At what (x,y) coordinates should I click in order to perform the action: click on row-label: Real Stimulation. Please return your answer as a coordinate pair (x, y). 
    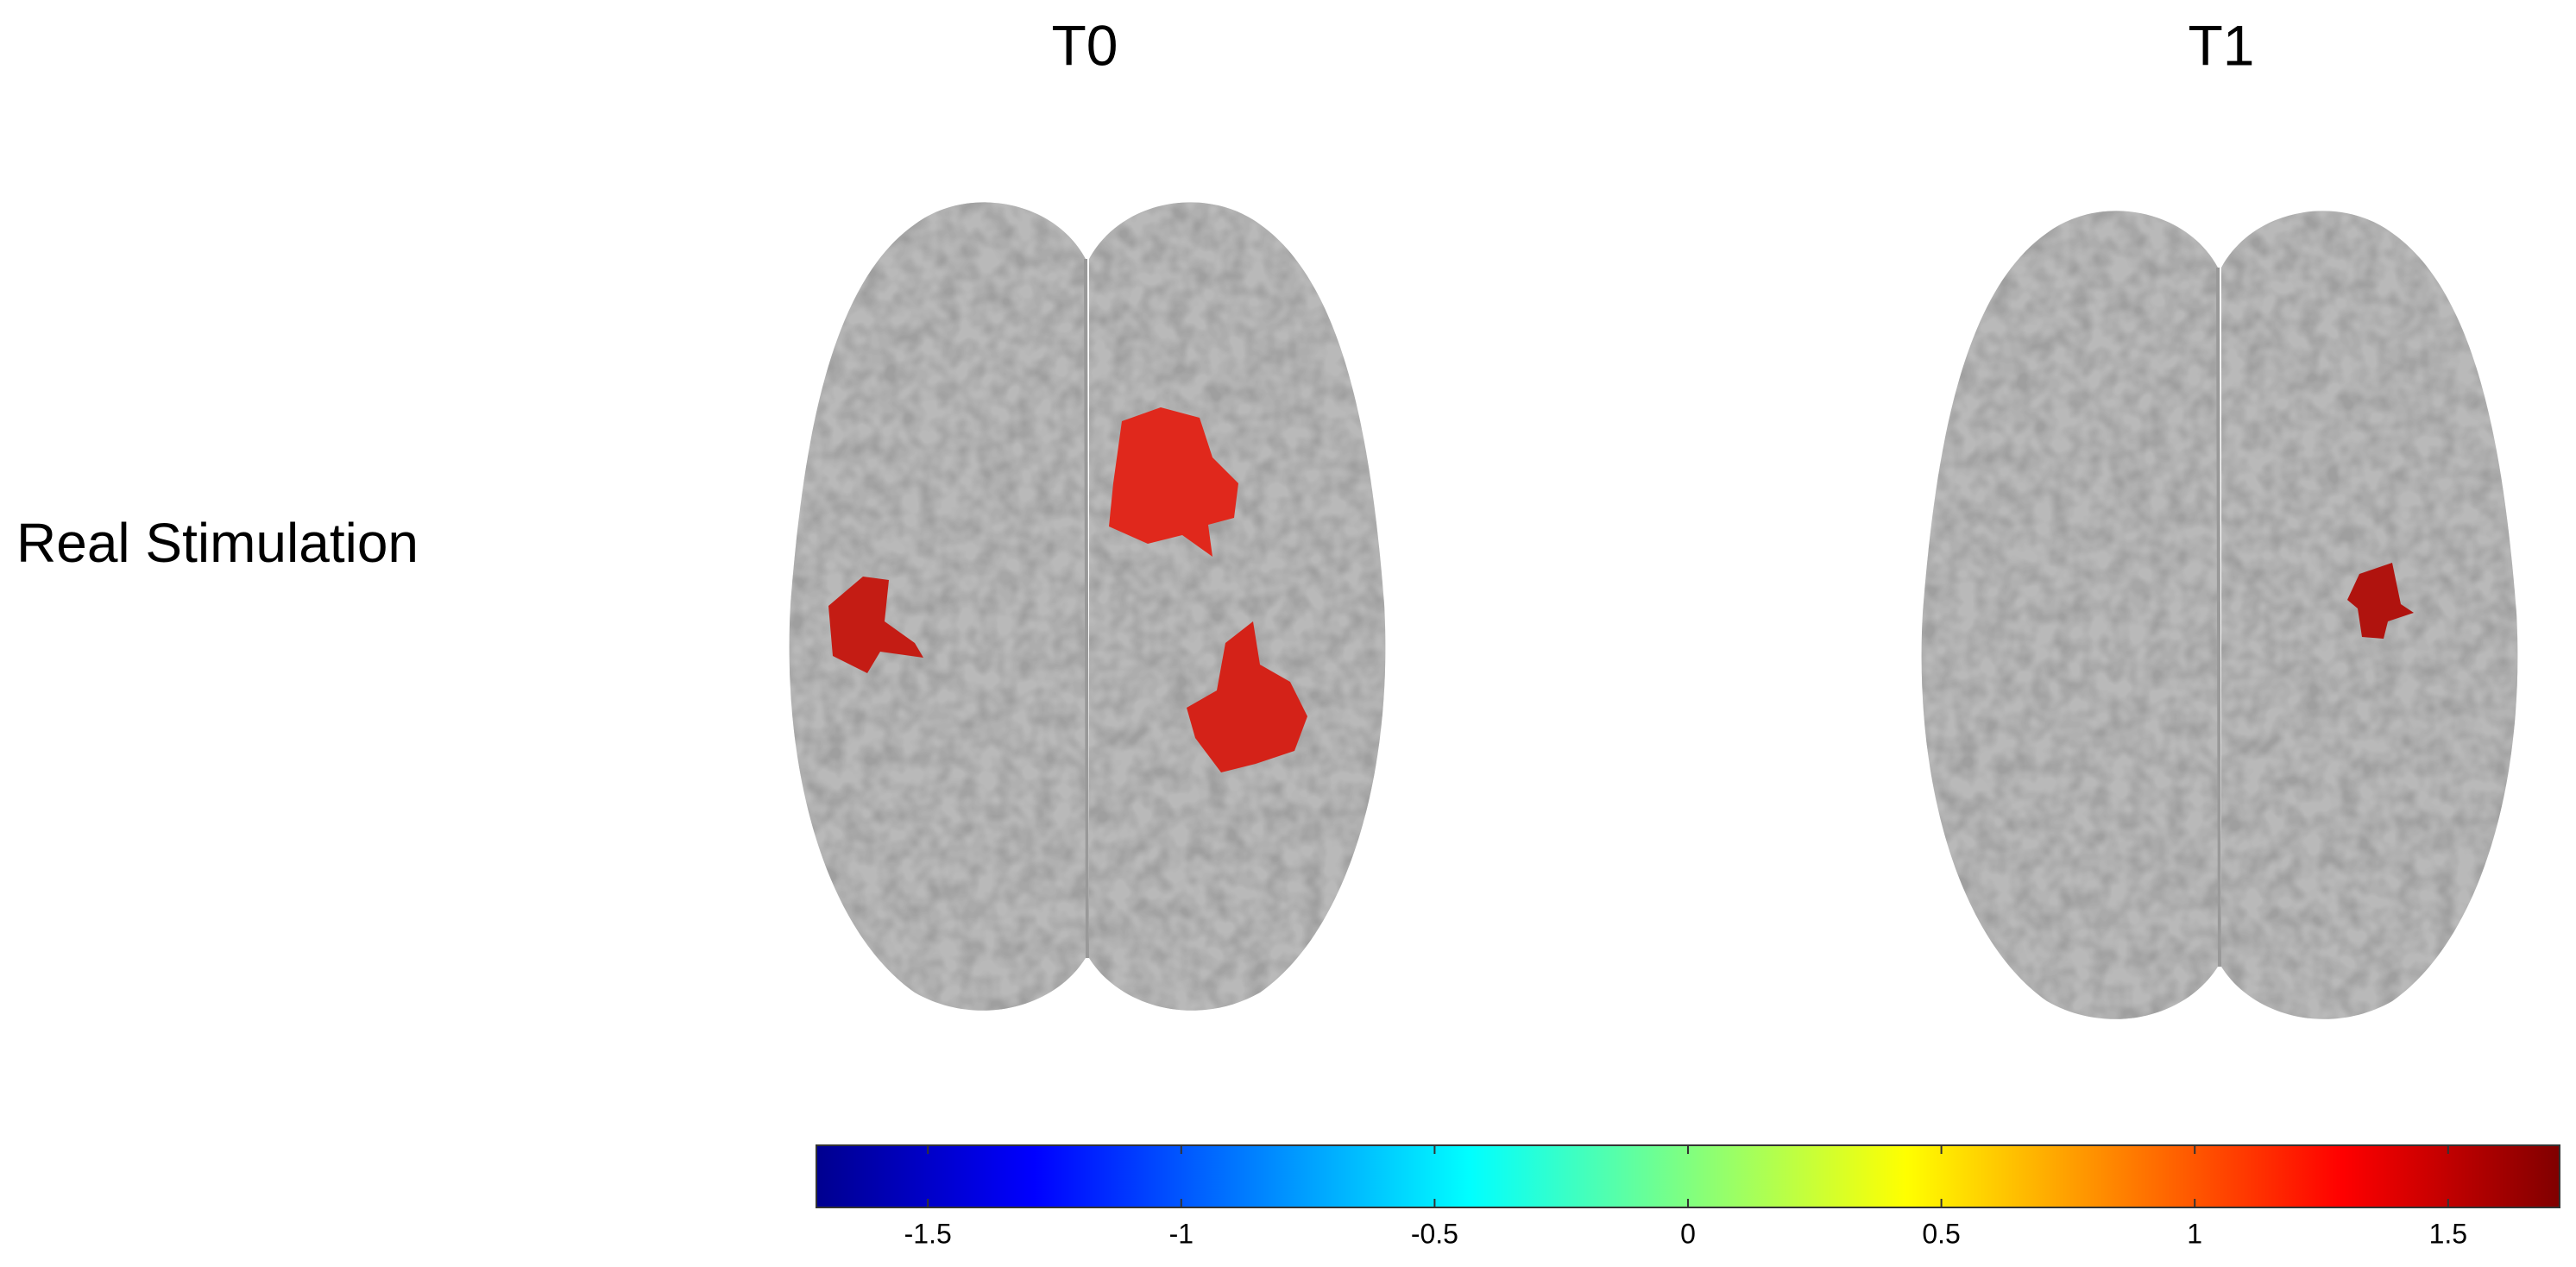
    Looking at the image, I should click on (217, 543).